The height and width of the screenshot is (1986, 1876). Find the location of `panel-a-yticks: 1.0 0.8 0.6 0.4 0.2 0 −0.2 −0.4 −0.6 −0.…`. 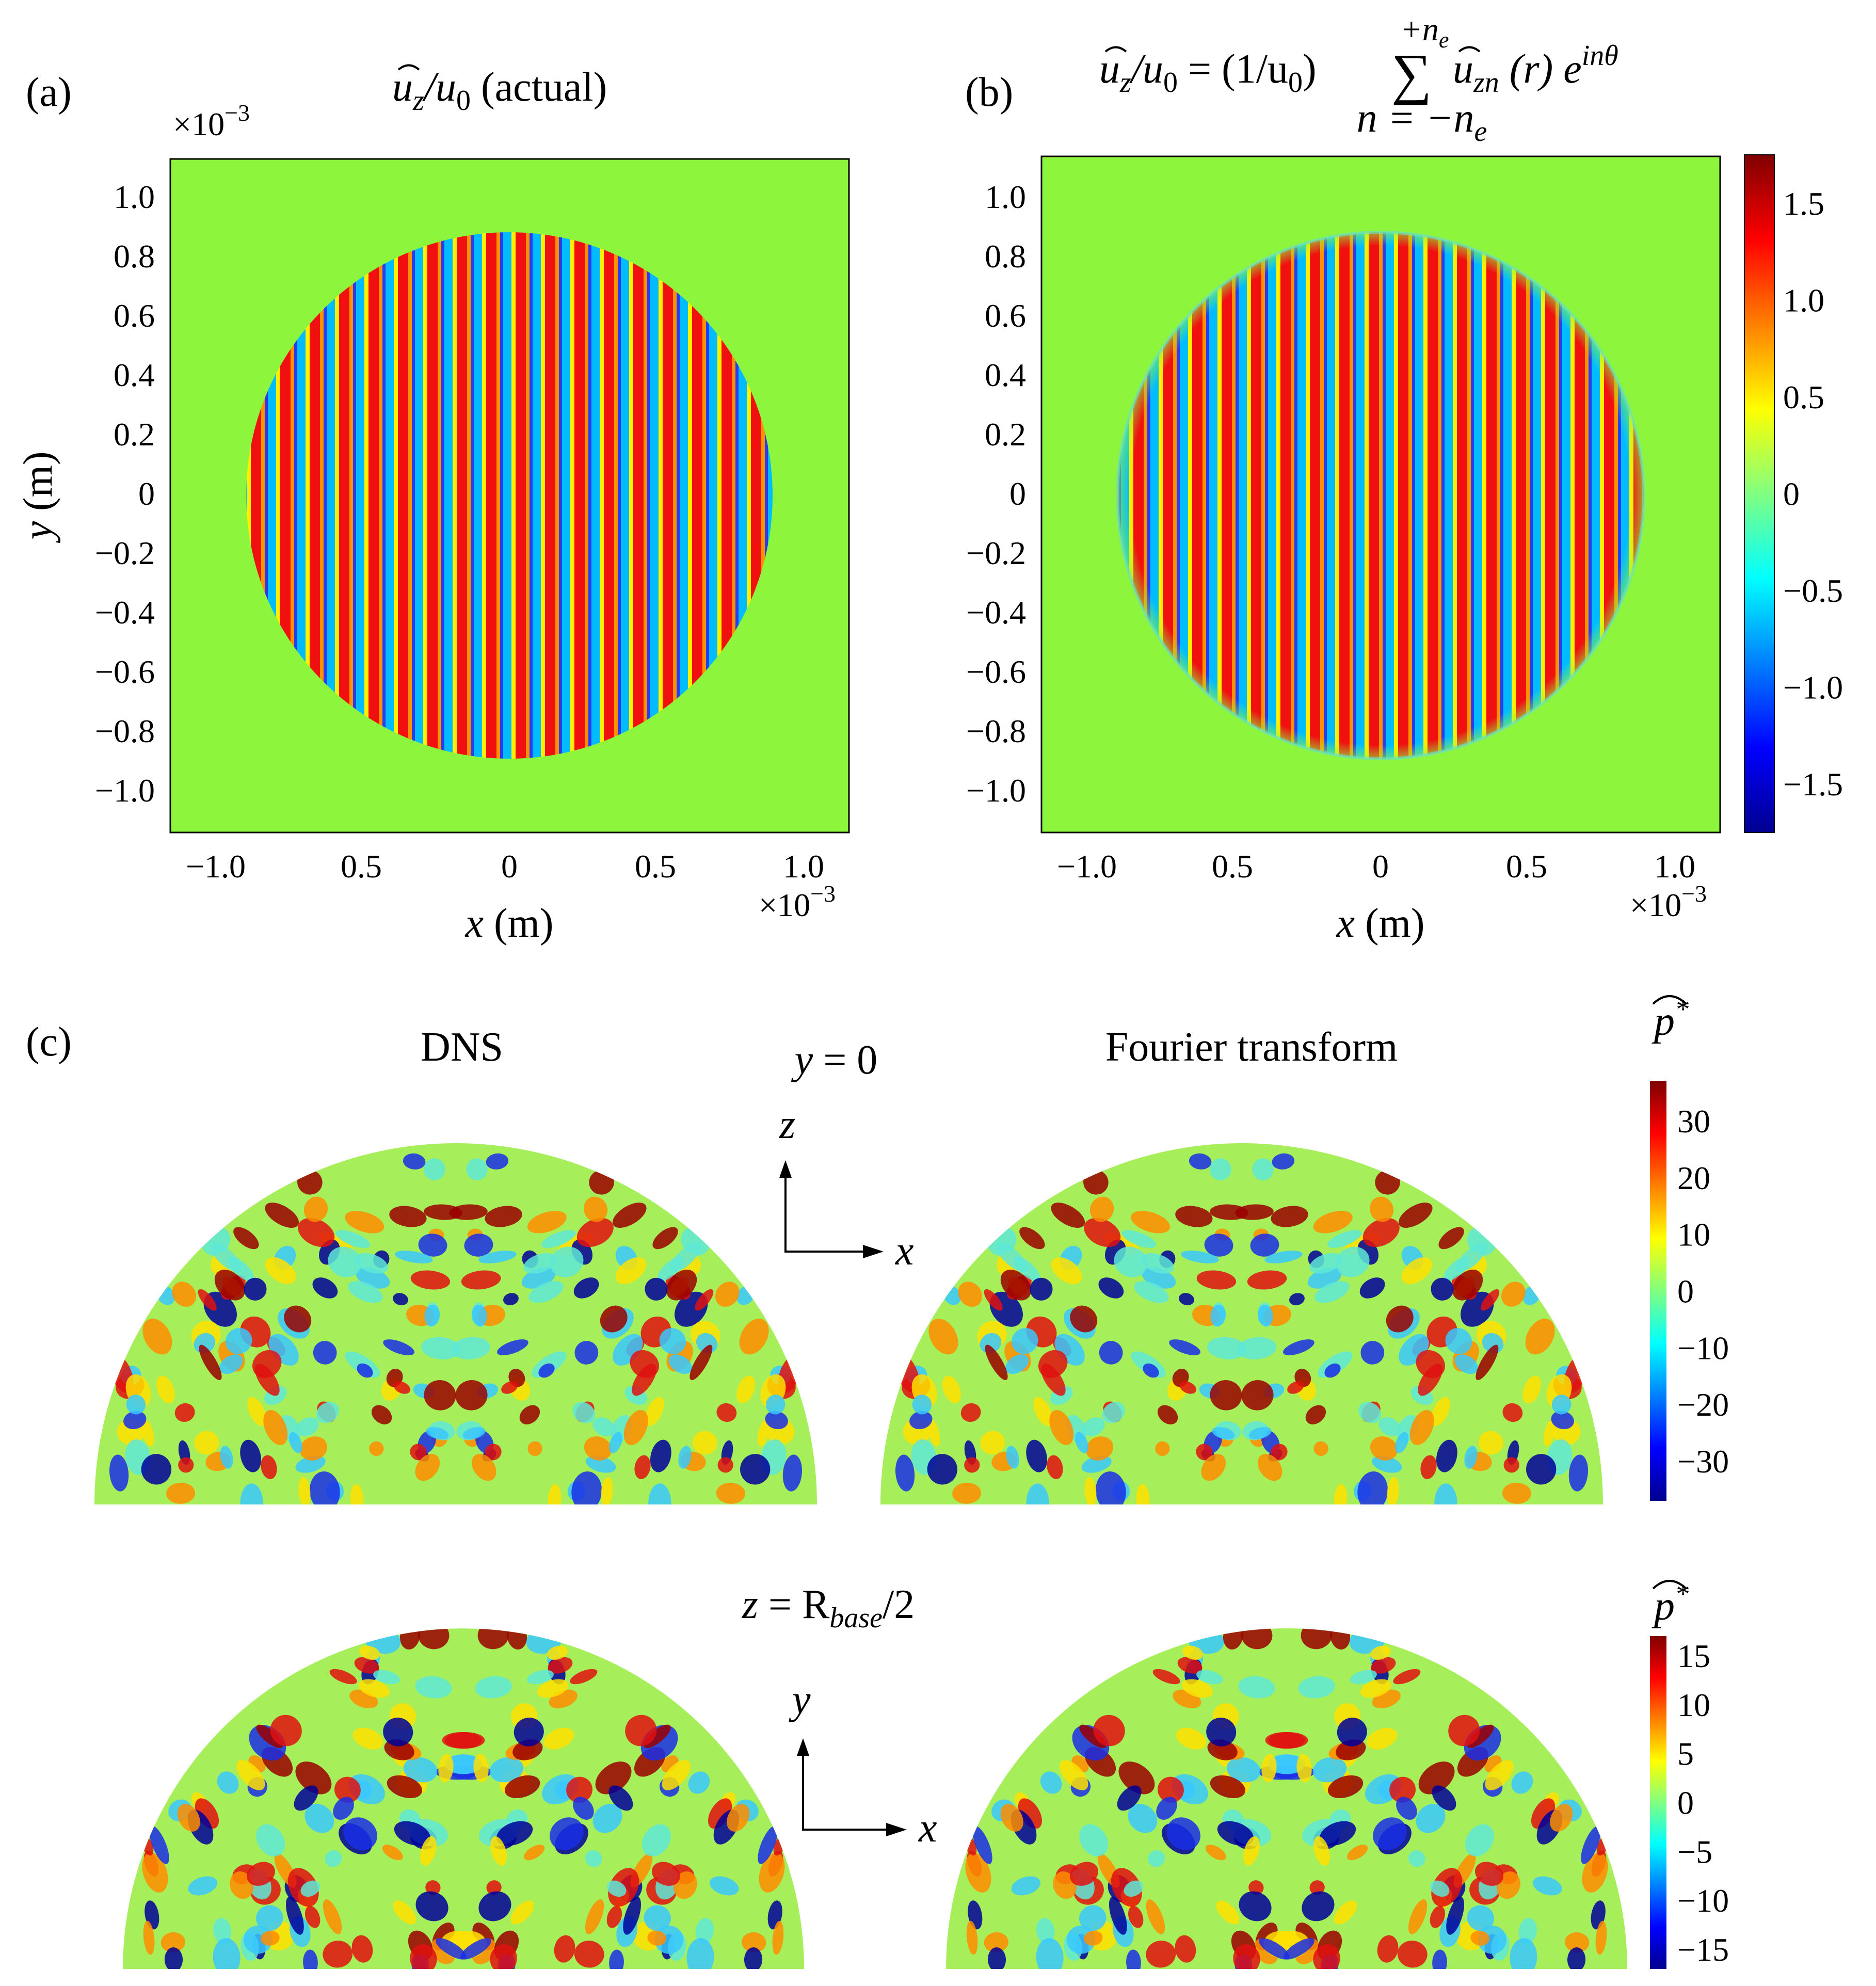

panel-a-yticks: 1.0 0.8 0.6 0.4 0.2 0 −0.2 −0.4 −0.6 −0.… is located at coordinates (125, 494).